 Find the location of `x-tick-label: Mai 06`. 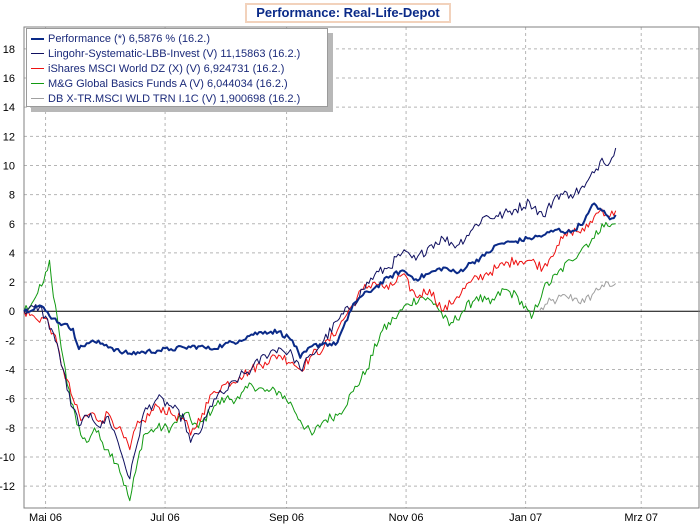

x-tick-label: Mai 06 is located at coordinates (45, 518).